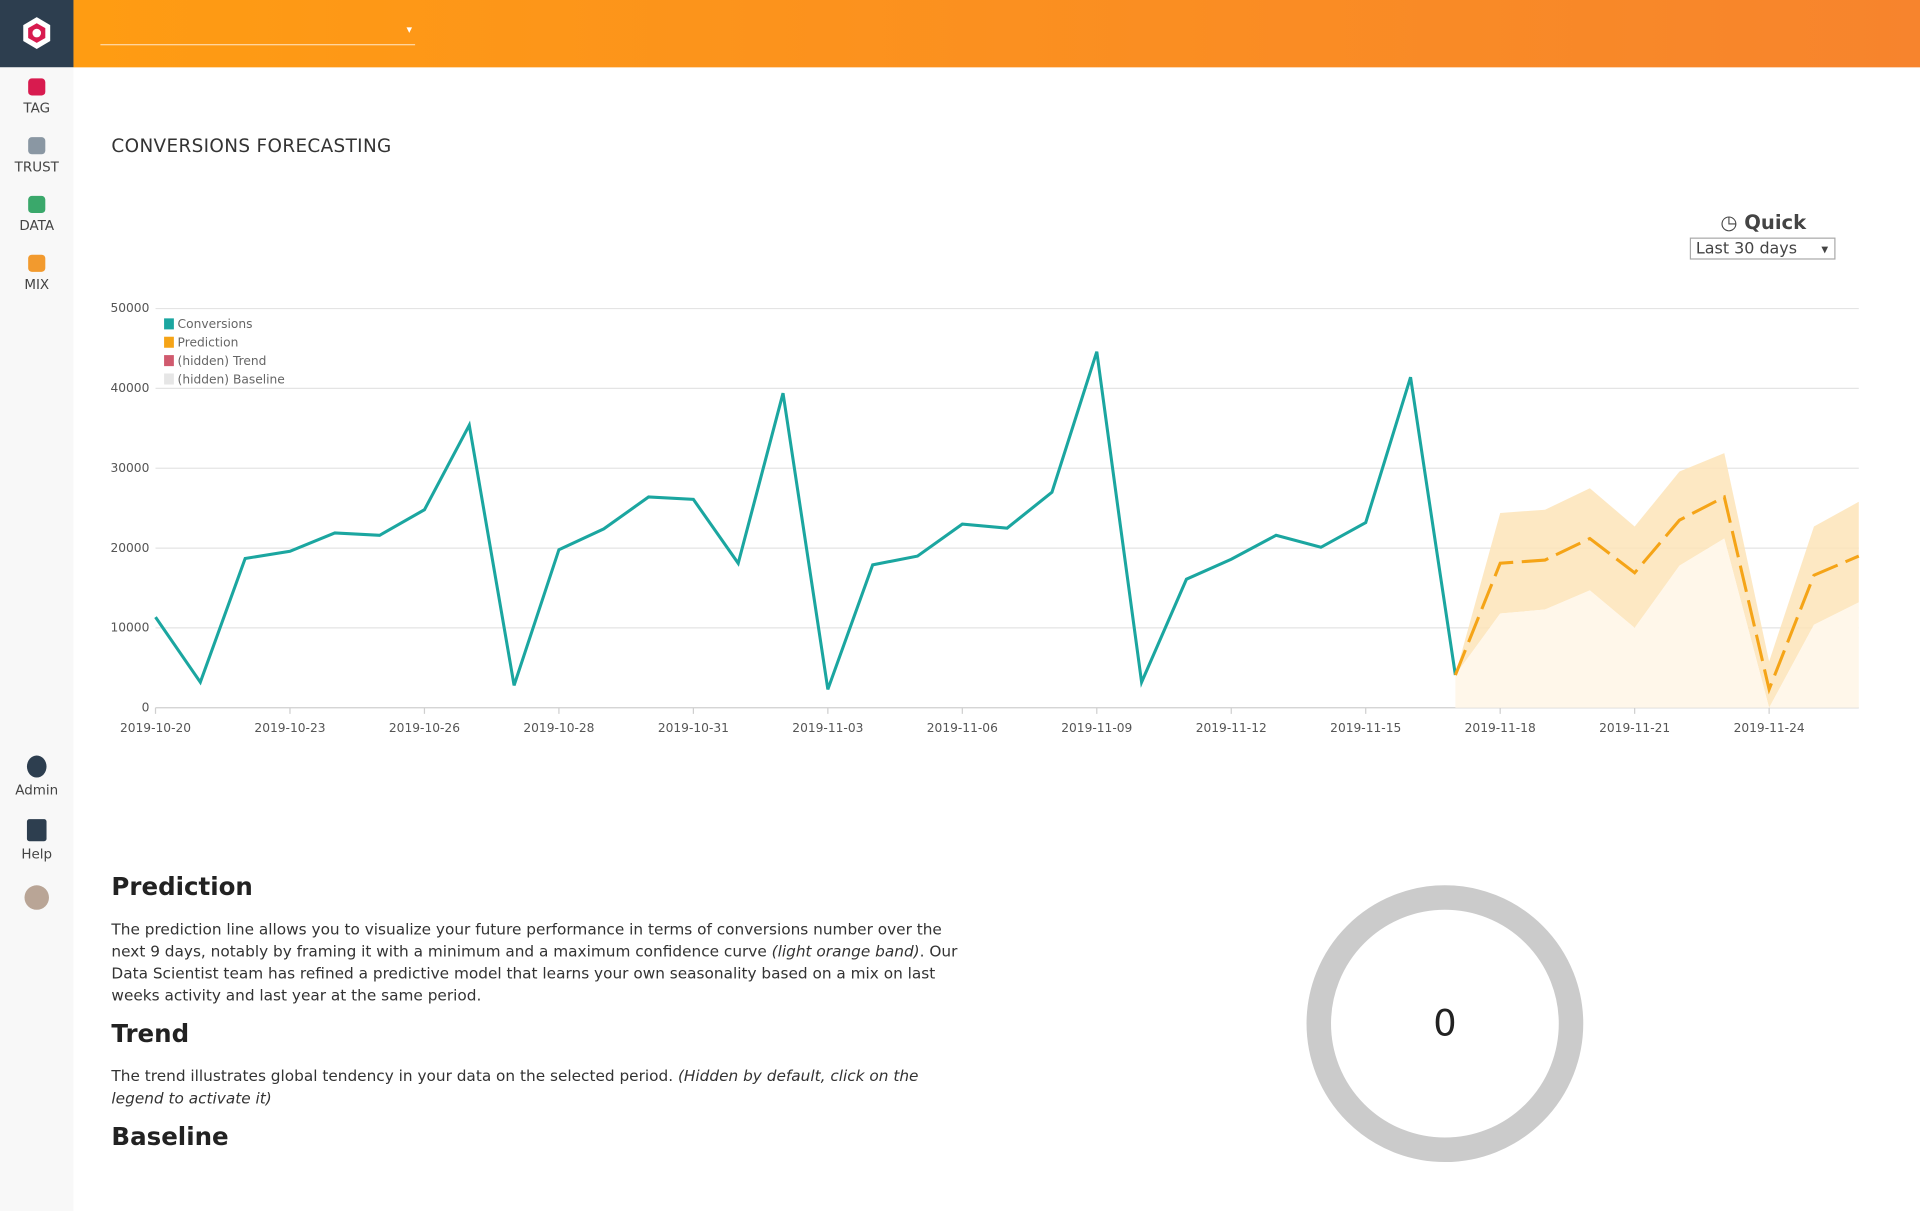 Image resolution: width=1920 pixels, height=1211 pixels. I want to click on nav-label: Admin, so click(37, 790).